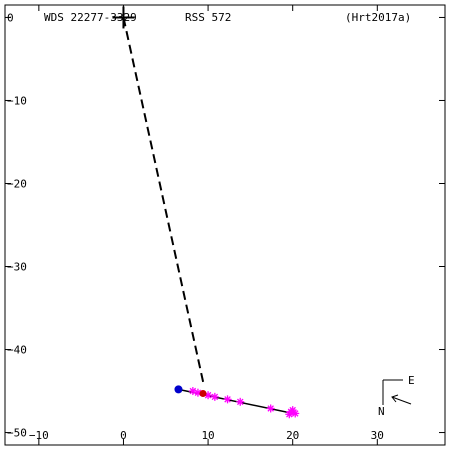 The image size is (450, 450). What do you see at coordinates (90, 17) in the screenshot?
I see `wds-id-label: WDS 22277-3329` at bounding box center [90, 17].